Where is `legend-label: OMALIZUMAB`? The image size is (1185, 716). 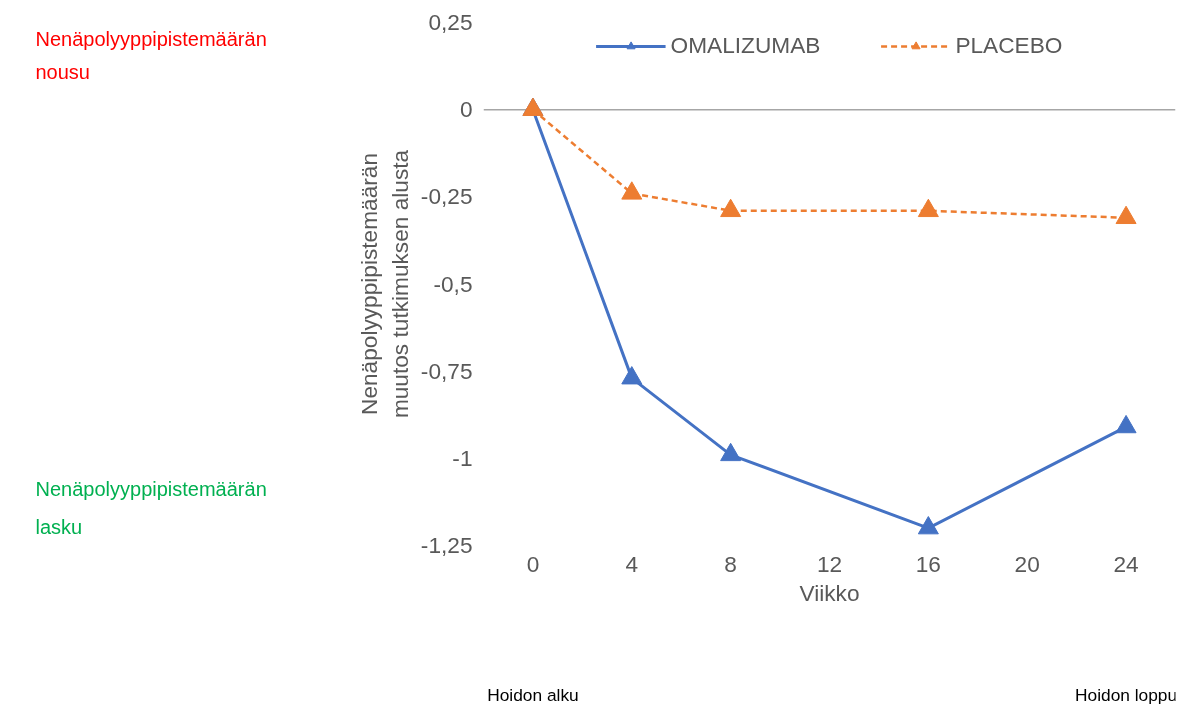
legend-label: OMALIZUMAB is located at coordinates (745, 45).